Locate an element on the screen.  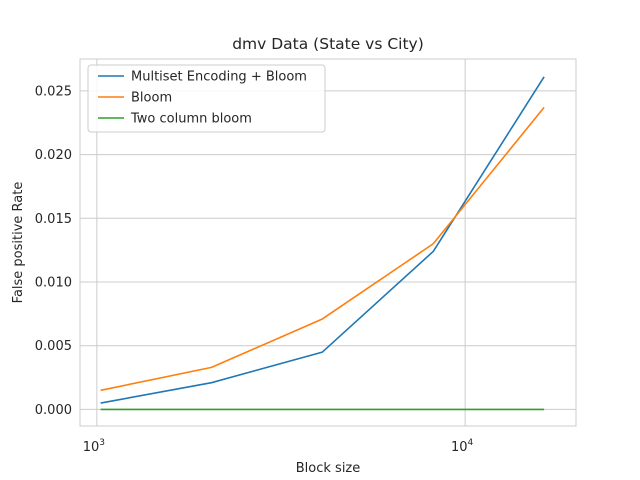
x-tick-labels: 10³ 10⁴ is located at coordinates (278, 446).